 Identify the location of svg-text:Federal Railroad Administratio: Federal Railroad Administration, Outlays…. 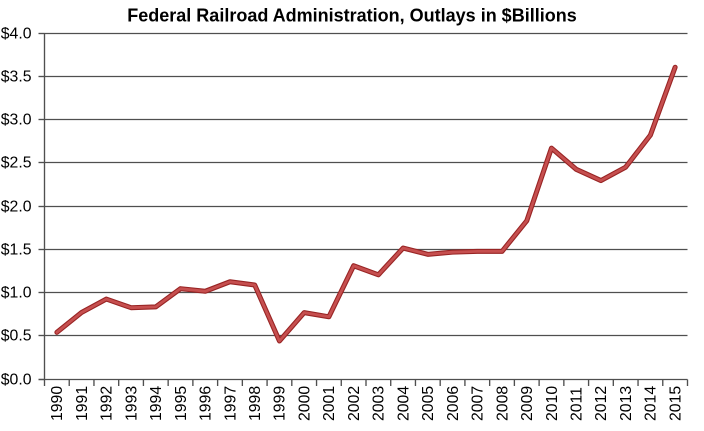
(351, 15).